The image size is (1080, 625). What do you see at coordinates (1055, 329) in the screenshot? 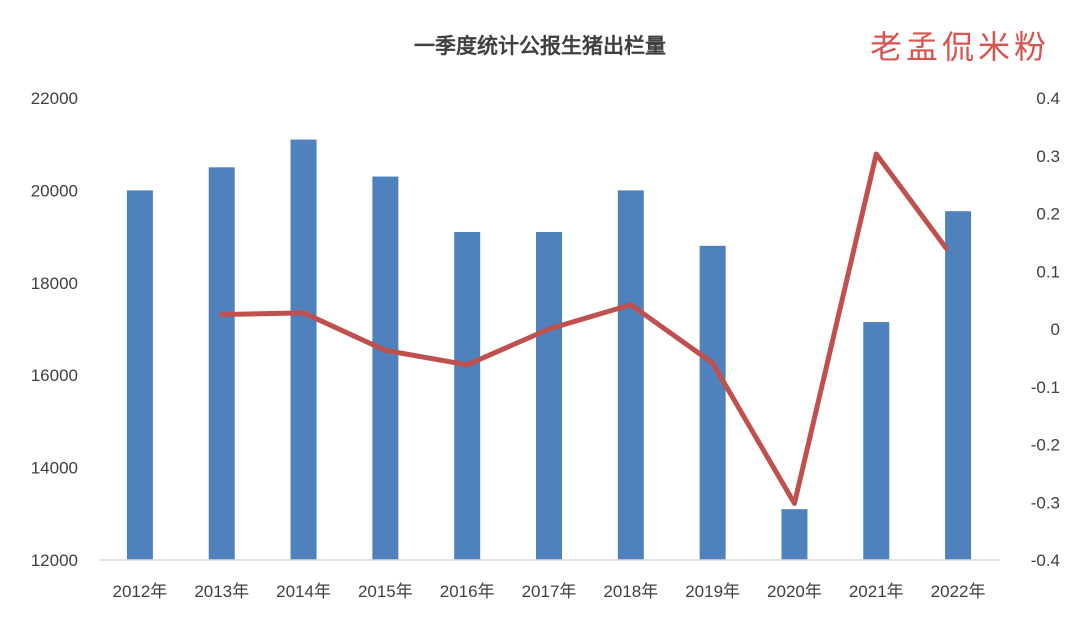
I see `right-tick-label: 0` at bounding box center [1055, 329].